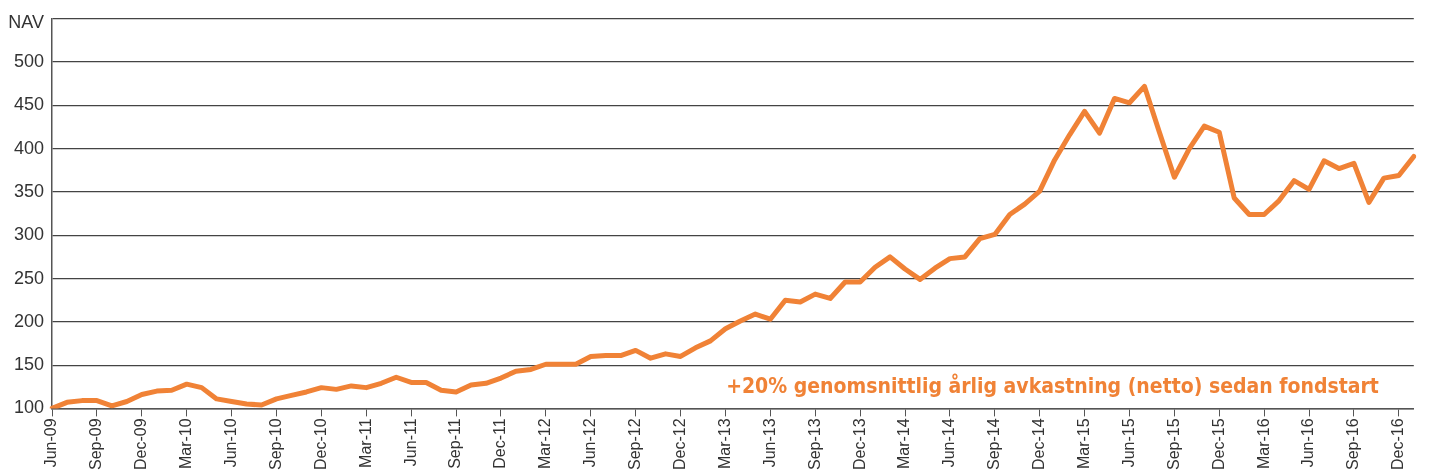 The height and width of the screenshot is (472, 1435). What do you see at coordinates (635, 444) in the screenshot?
I see `x-tick-label: Sep-12` at bounding box center [635, 444].